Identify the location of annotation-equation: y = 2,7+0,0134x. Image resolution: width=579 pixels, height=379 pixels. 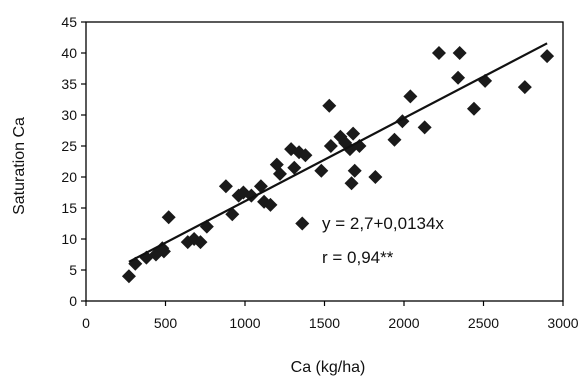
(383, 223).